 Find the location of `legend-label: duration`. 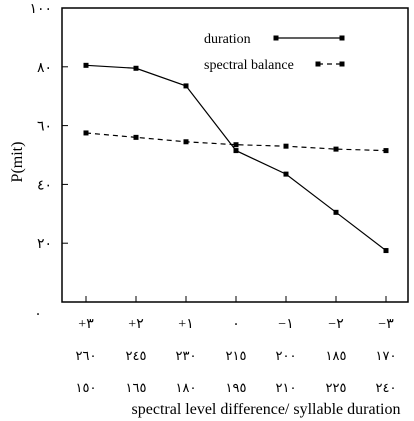

legend-label: duration is located at coordinates (227, 39).